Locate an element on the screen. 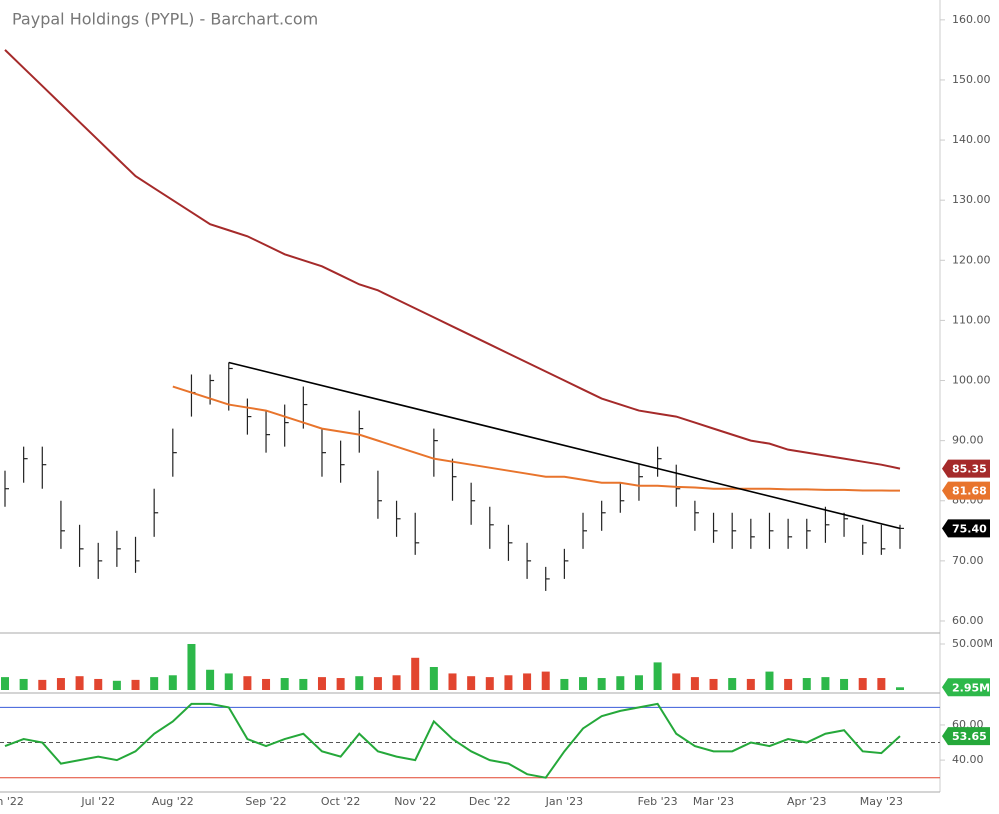 Image resolution: width=999 pixels, height=814 pixels. y-tick-label: 40.00 is located at coordinates (968, 759).